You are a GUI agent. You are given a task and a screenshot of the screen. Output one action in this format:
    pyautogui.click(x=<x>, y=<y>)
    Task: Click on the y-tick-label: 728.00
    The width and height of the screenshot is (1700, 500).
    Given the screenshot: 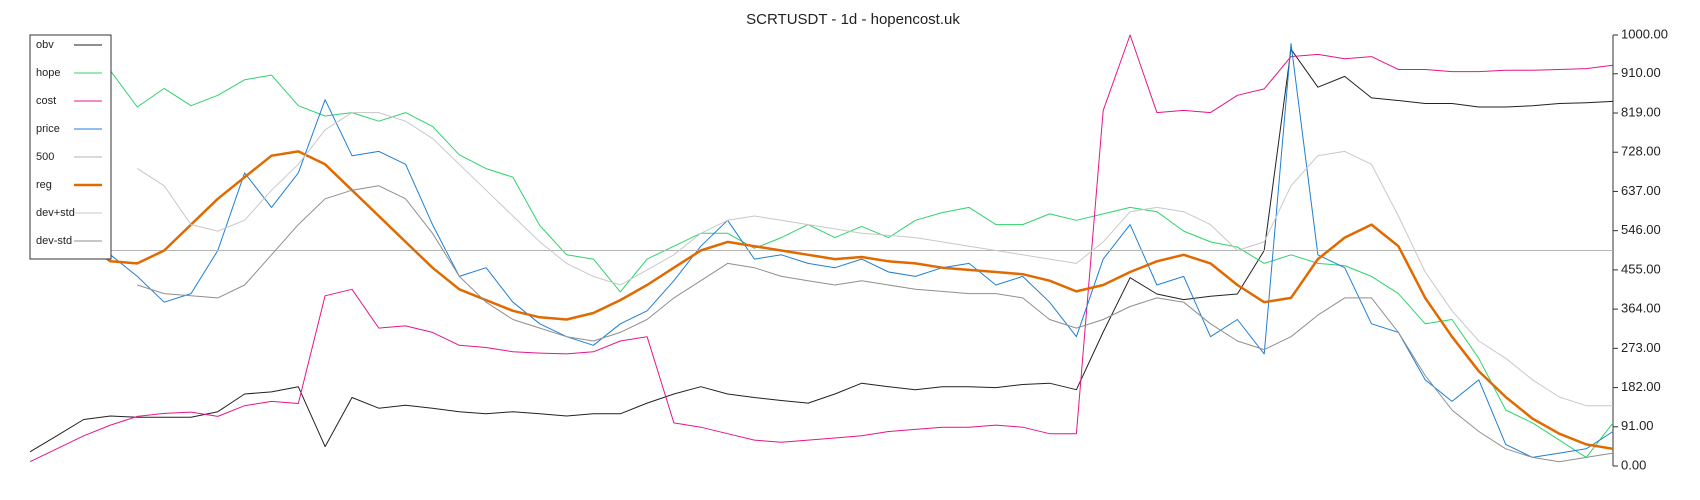 What is the action you would take?
    pyautogui.click(x=1641, y=151)
    